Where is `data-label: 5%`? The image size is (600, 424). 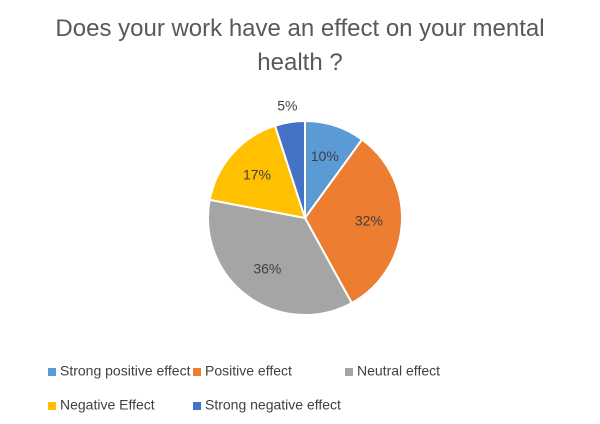 data-label: 5% is located at coordinates (287, 106).